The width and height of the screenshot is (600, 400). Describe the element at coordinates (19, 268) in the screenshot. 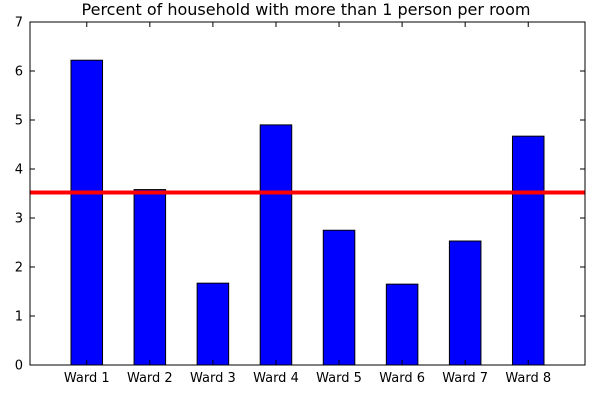

I see `y-tick-label: 2` at that location.